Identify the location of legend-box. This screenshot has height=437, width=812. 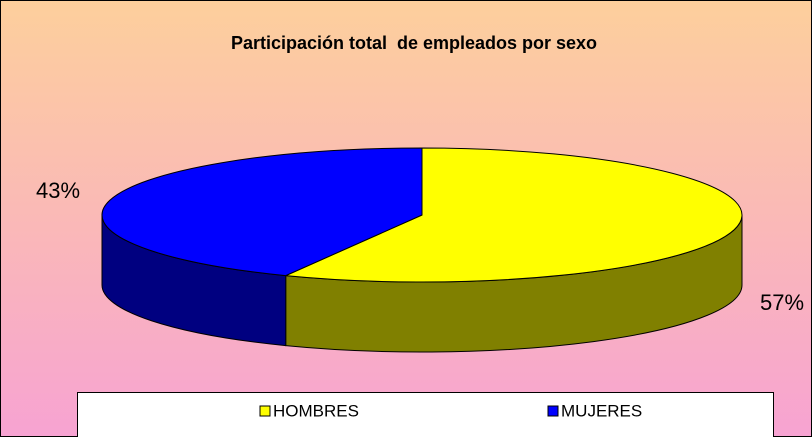
(425, 414).